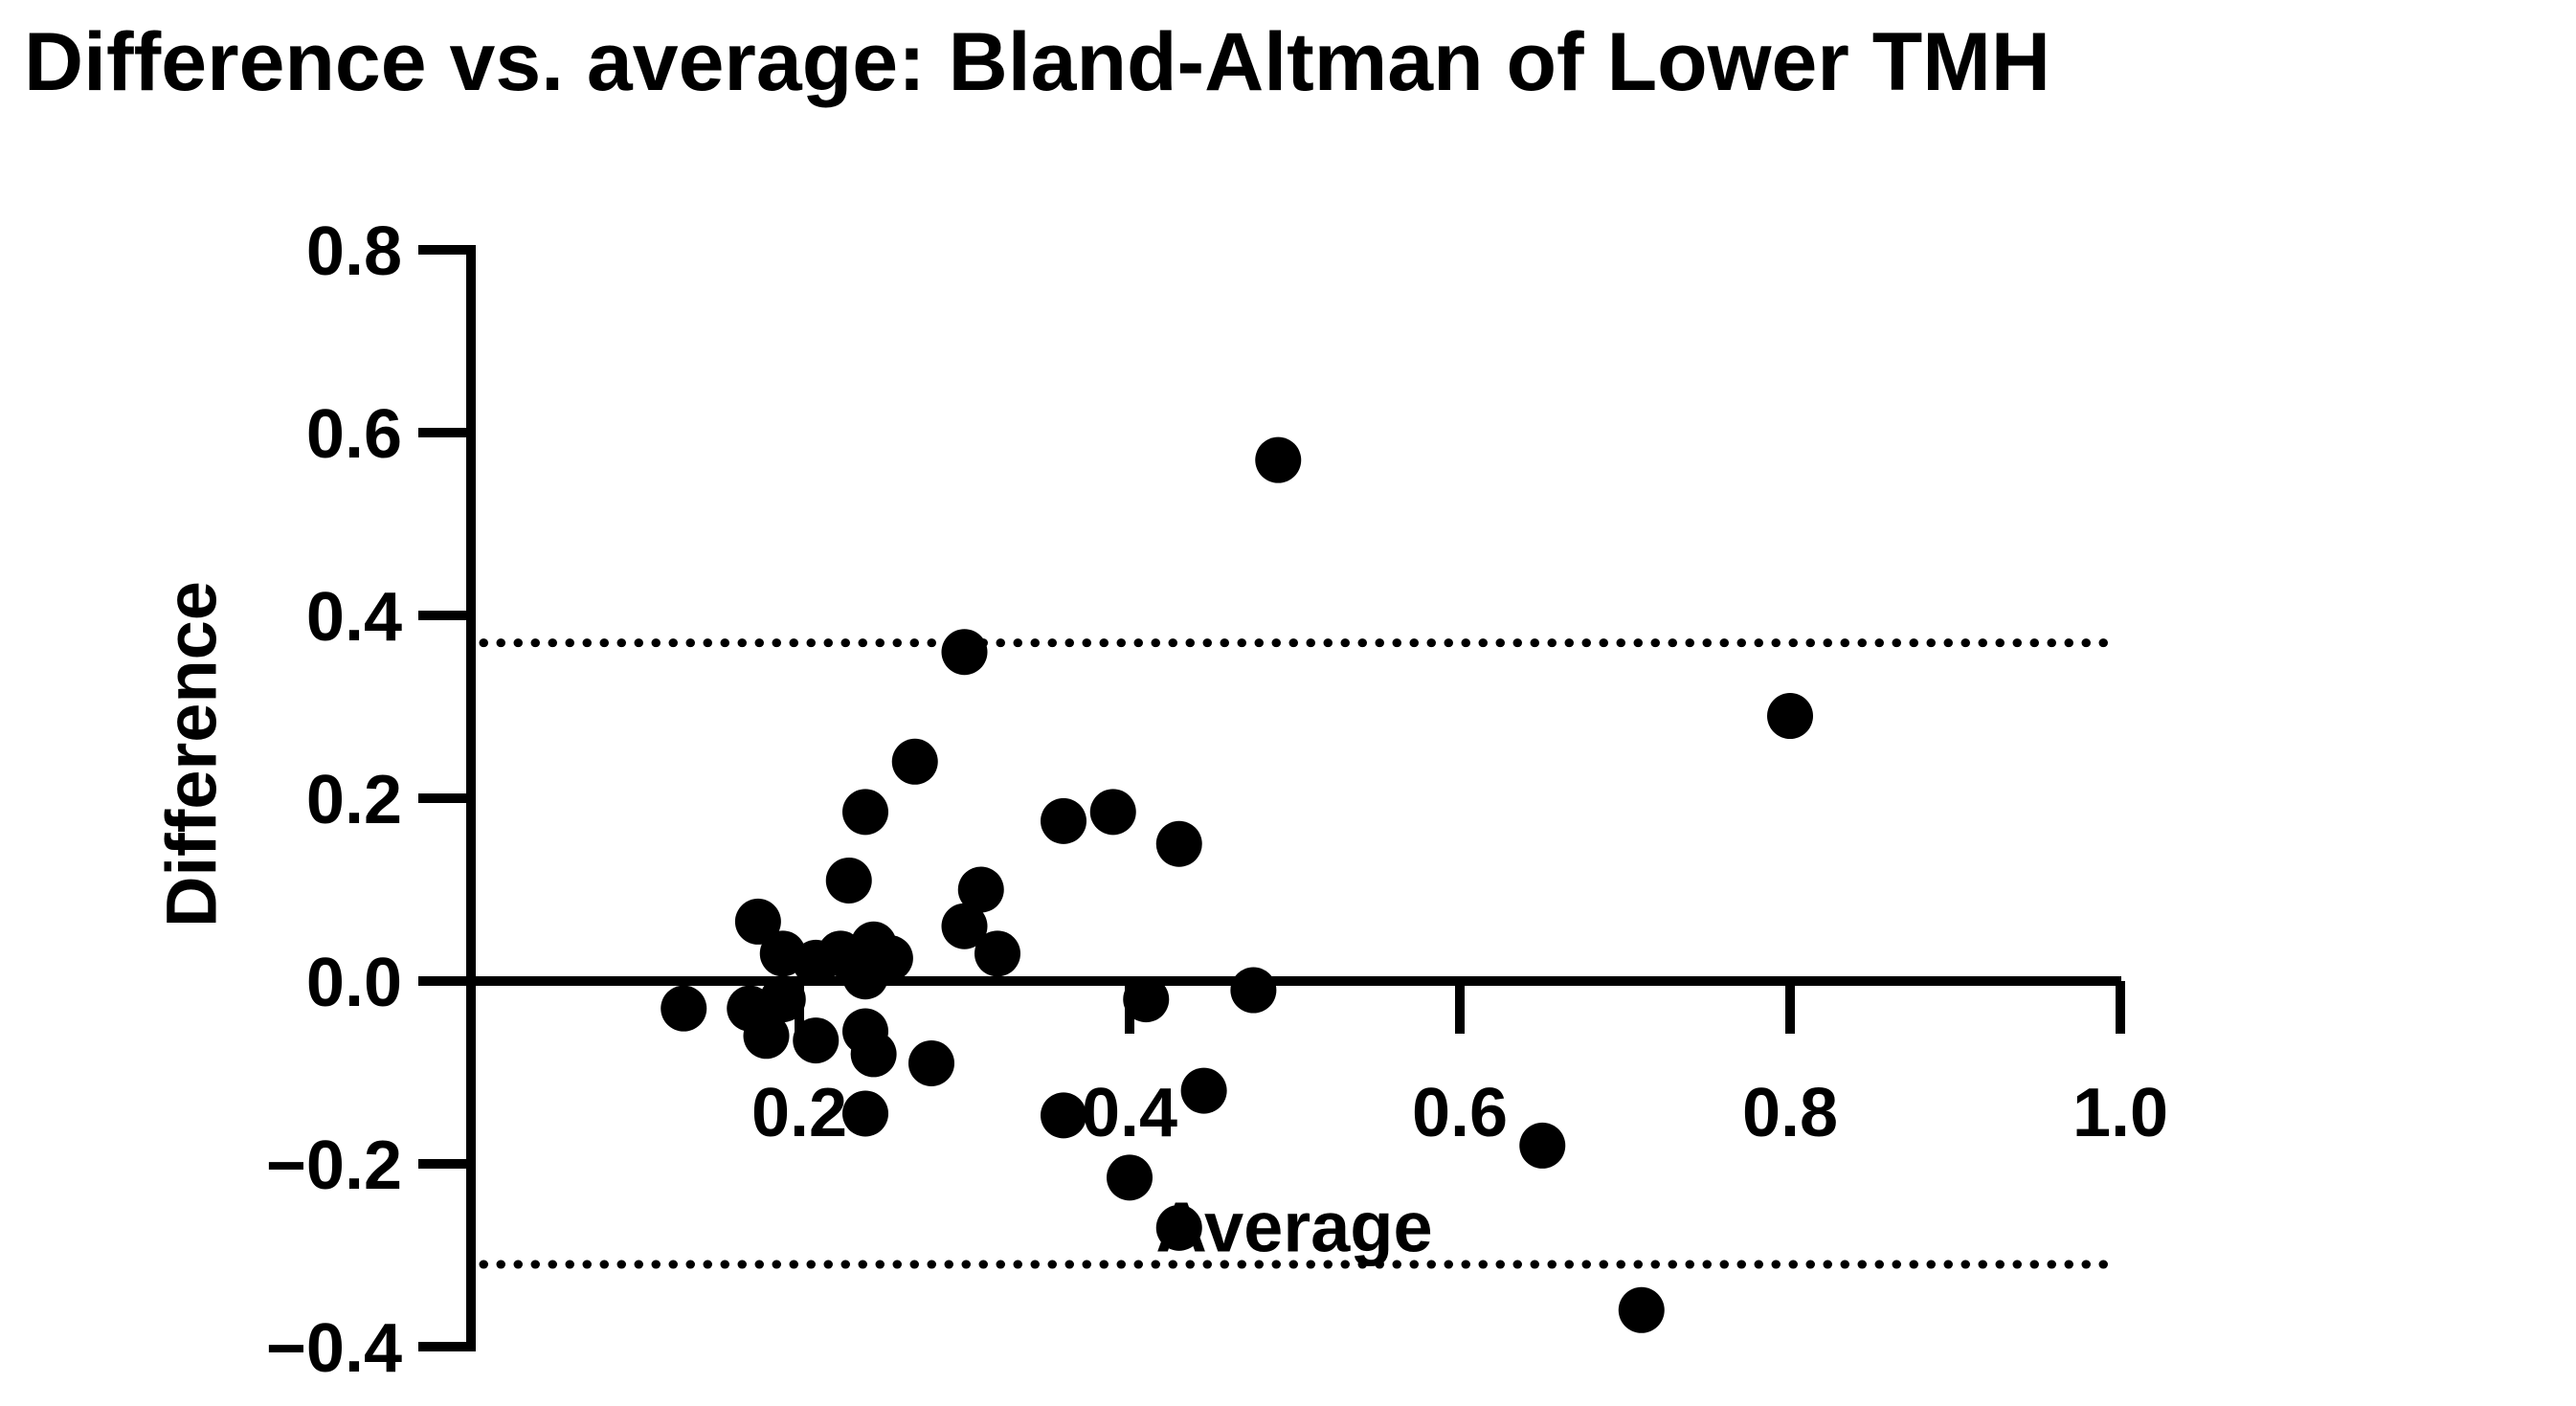 The width and height of the screenshot is (2576, 1406). Describe the element at coordinates (354, 983) in the screenshot. I see `y-tick-label: 0.0` at that location.